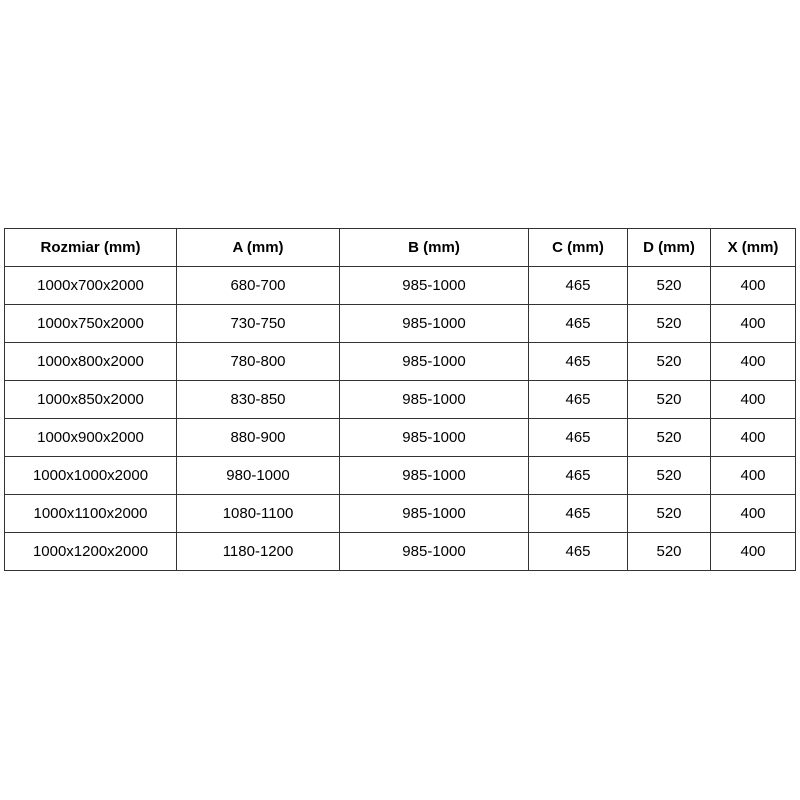 The image size is (800, 800). What do you see at coordinates (90, 513) in the screenshot?
I see `table-cell: 1000x1100x2000` at bounding box center [90, 513].